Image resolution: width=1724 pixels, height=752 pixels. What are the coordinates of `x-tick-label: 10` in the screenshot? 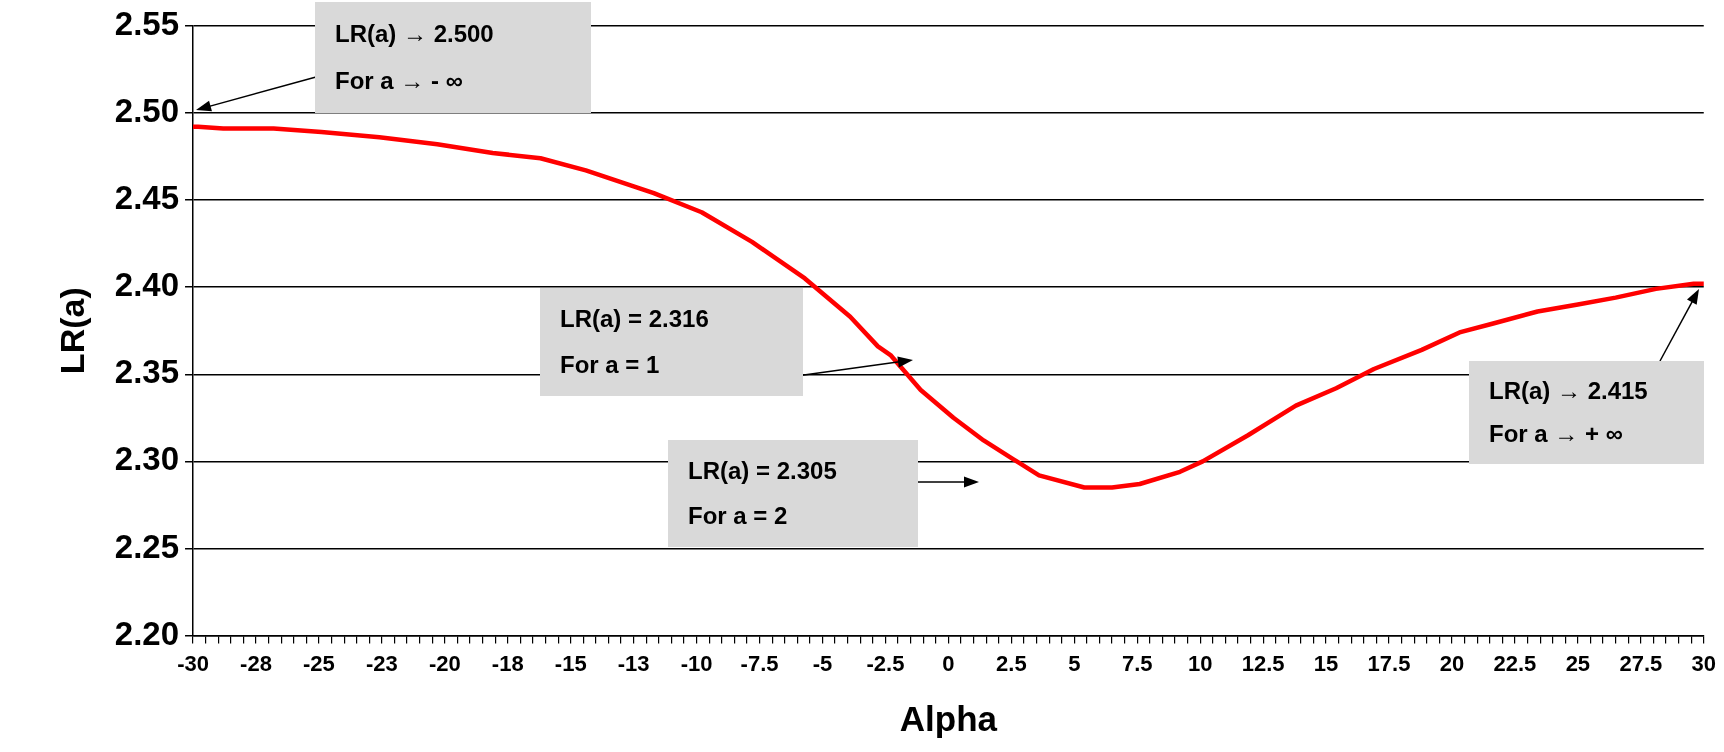 It's located at (1200, 663).